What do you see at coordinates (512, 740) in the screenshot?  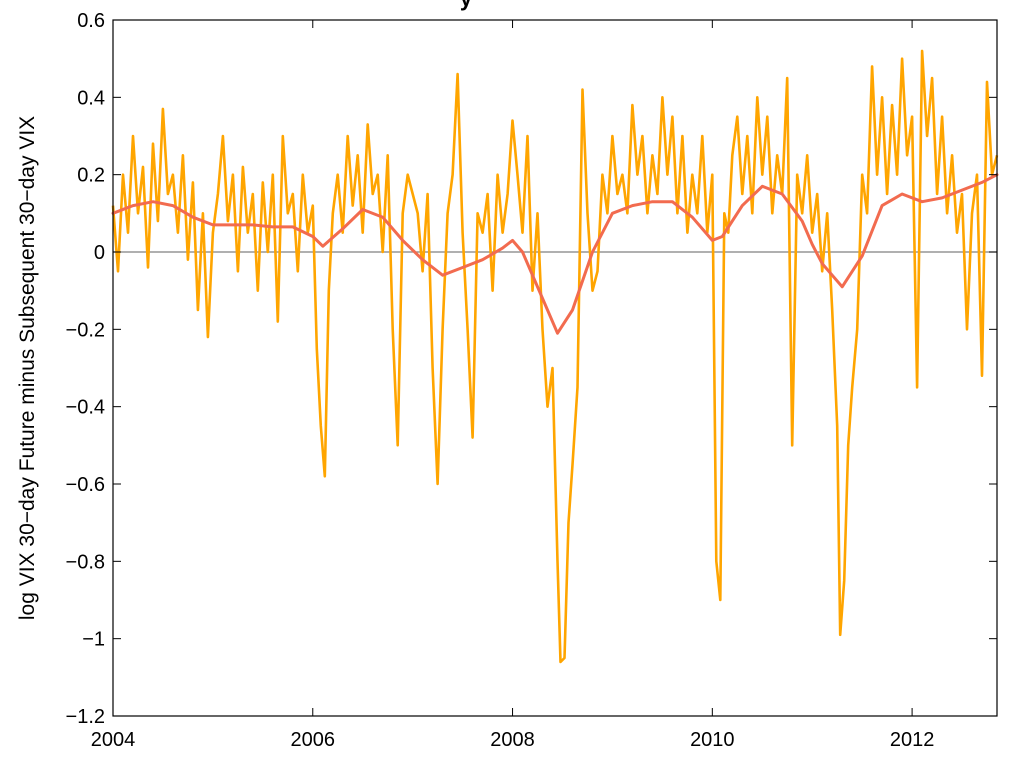 I see `x-tick-label: 2008` at bounding box center [512, 740].